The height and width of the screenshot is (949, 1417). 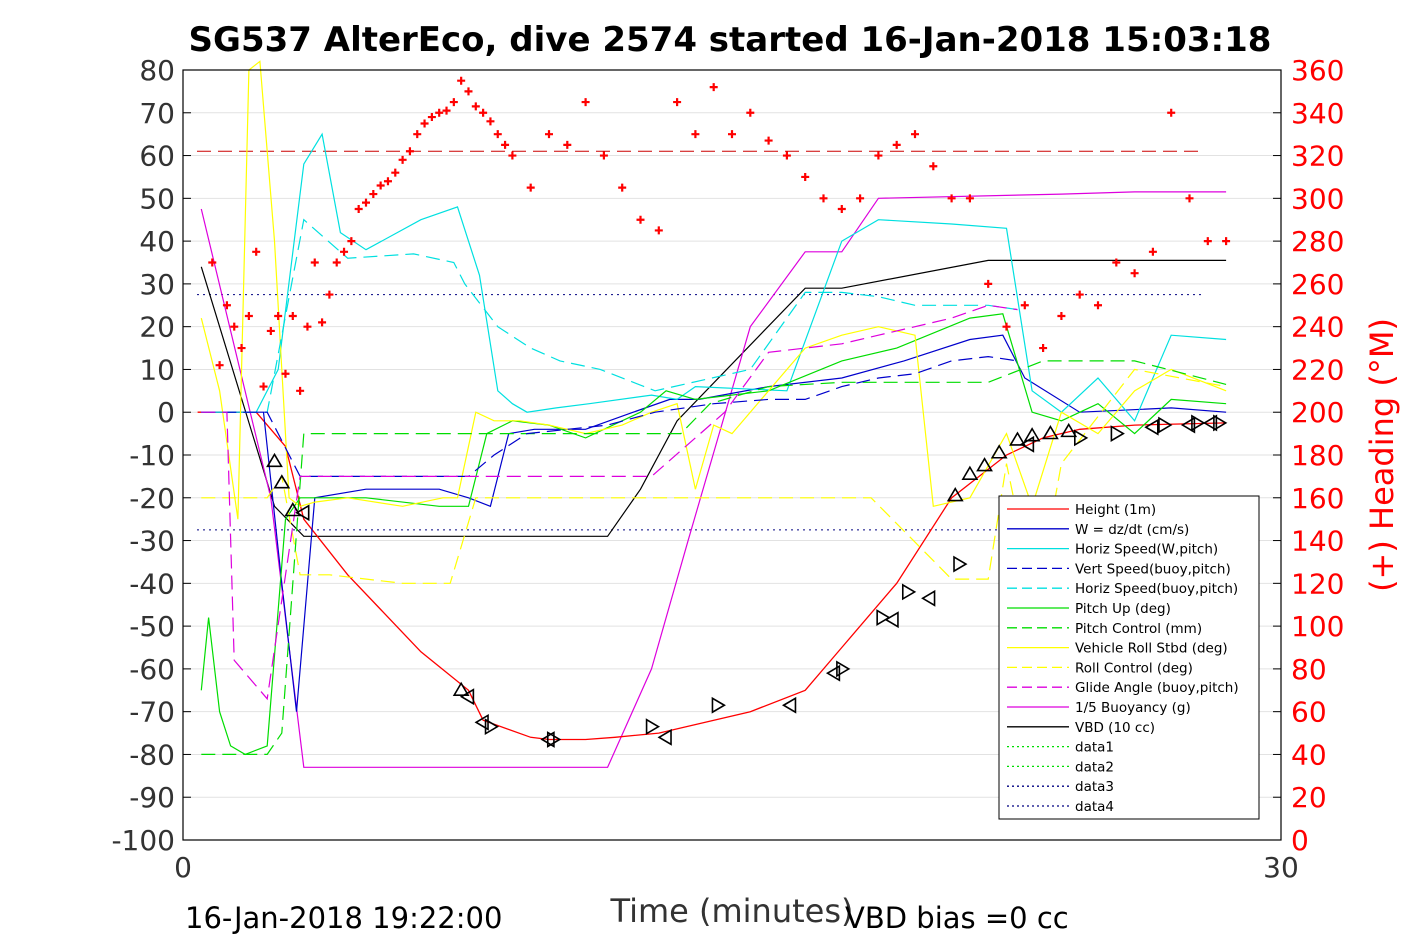 I want to click on left-tick-label: -10, so click(x=152, y=455).